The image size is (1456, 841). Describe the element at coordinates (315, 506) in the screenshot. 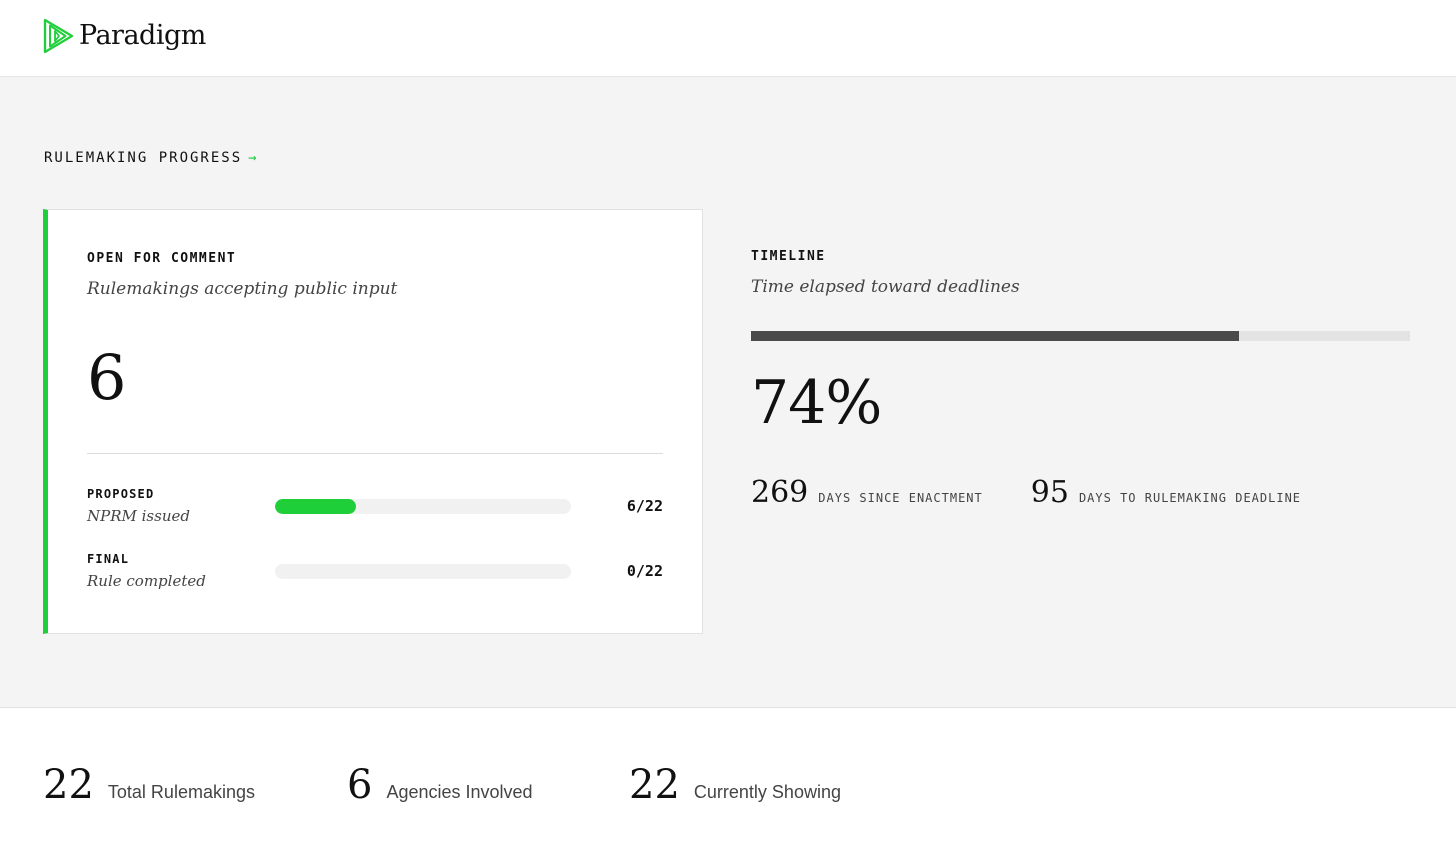

I see `stage-progress-fill` at that location.